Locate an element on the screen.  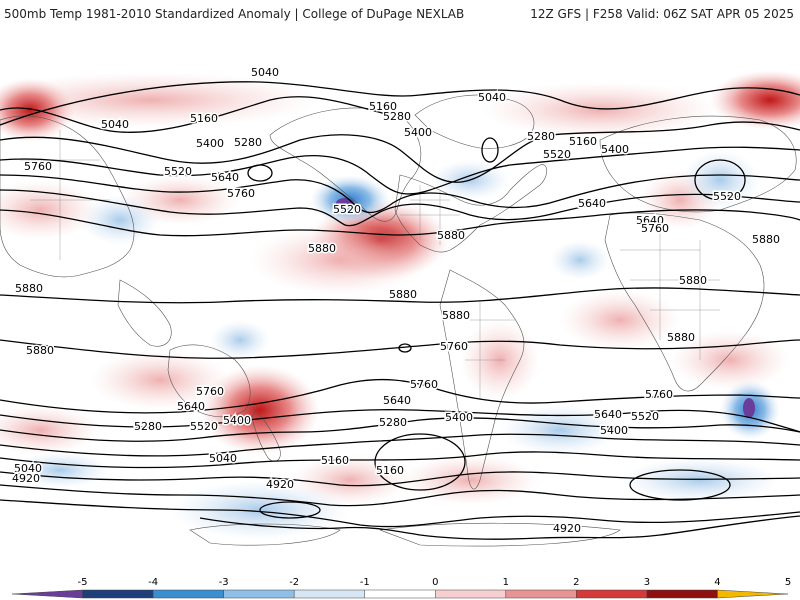
colorbar-tick-label: 1 is located at coordinates (506, 582).